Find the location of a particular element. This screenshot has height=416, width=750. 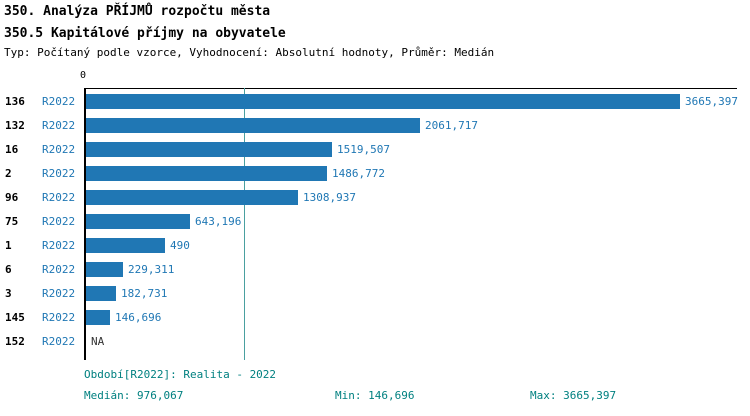

chart-row: 16 R2022 1519,507 is located at coordinates (375, 150).